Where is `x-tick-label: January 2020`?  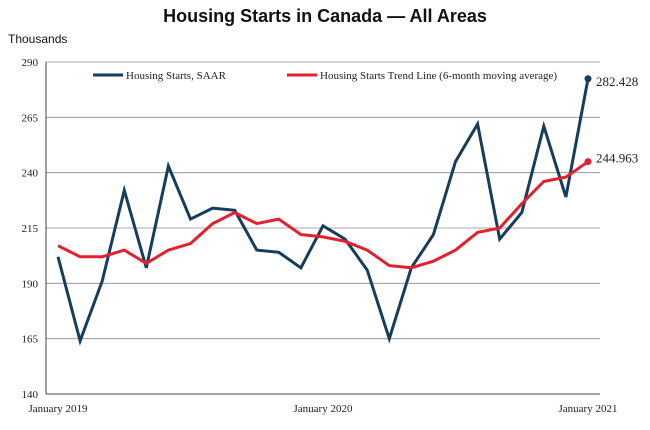 x-tick-label: January 2020 is located at coordinates (323, 409).